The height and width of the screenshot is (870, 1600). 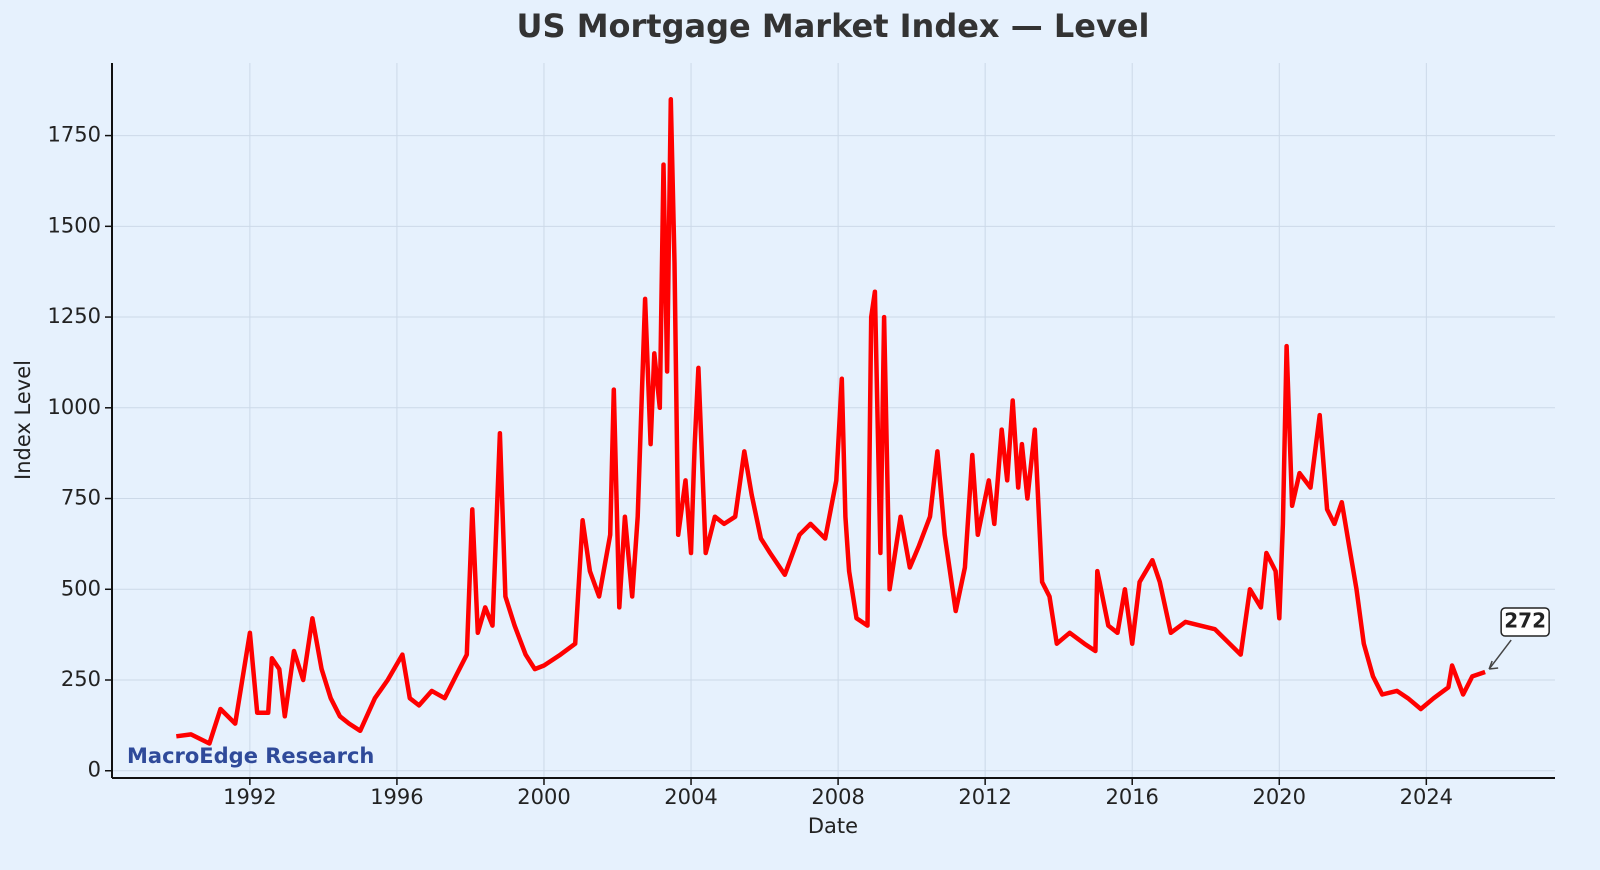 I want to click on x-tick-label: 2000, so click(x=543, y=797).